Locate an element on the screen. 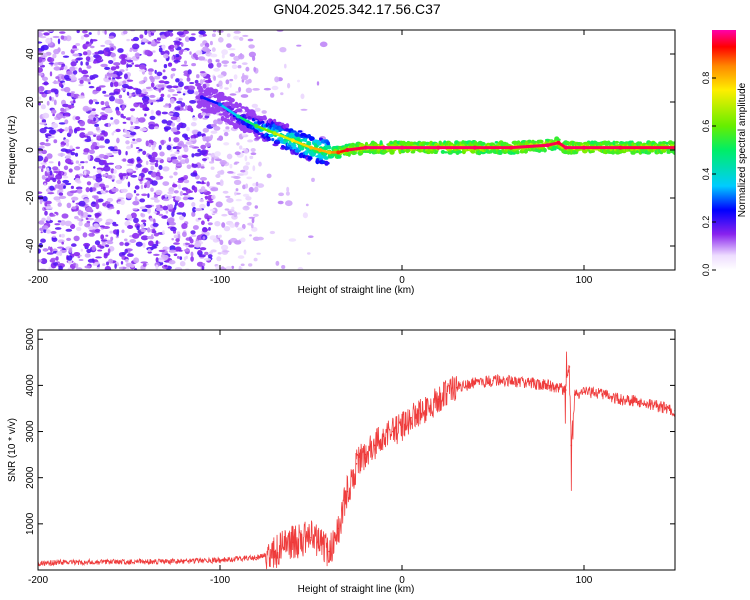 This screenshot has width=750, height=600. snr-x-axis-label: Height of straight line (km) is located at coordinates (356, 589).